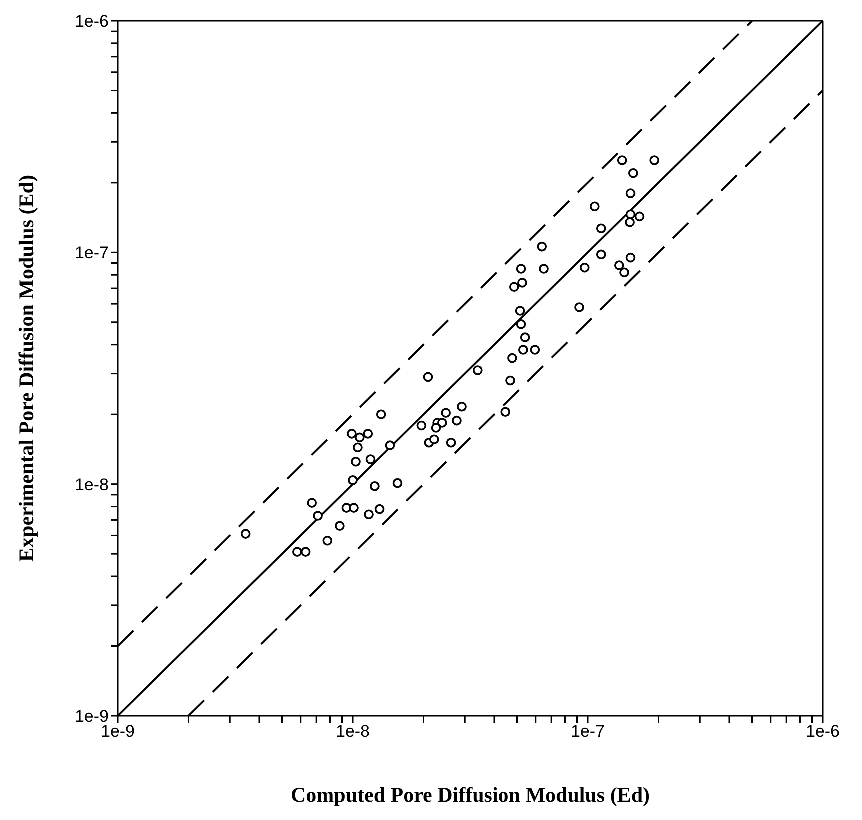 The height and width of the screenshot is (820, 862). I want to click on y-axis-title: Experimental Pore Diffusion Modulus (Ed), so click(26, 368).